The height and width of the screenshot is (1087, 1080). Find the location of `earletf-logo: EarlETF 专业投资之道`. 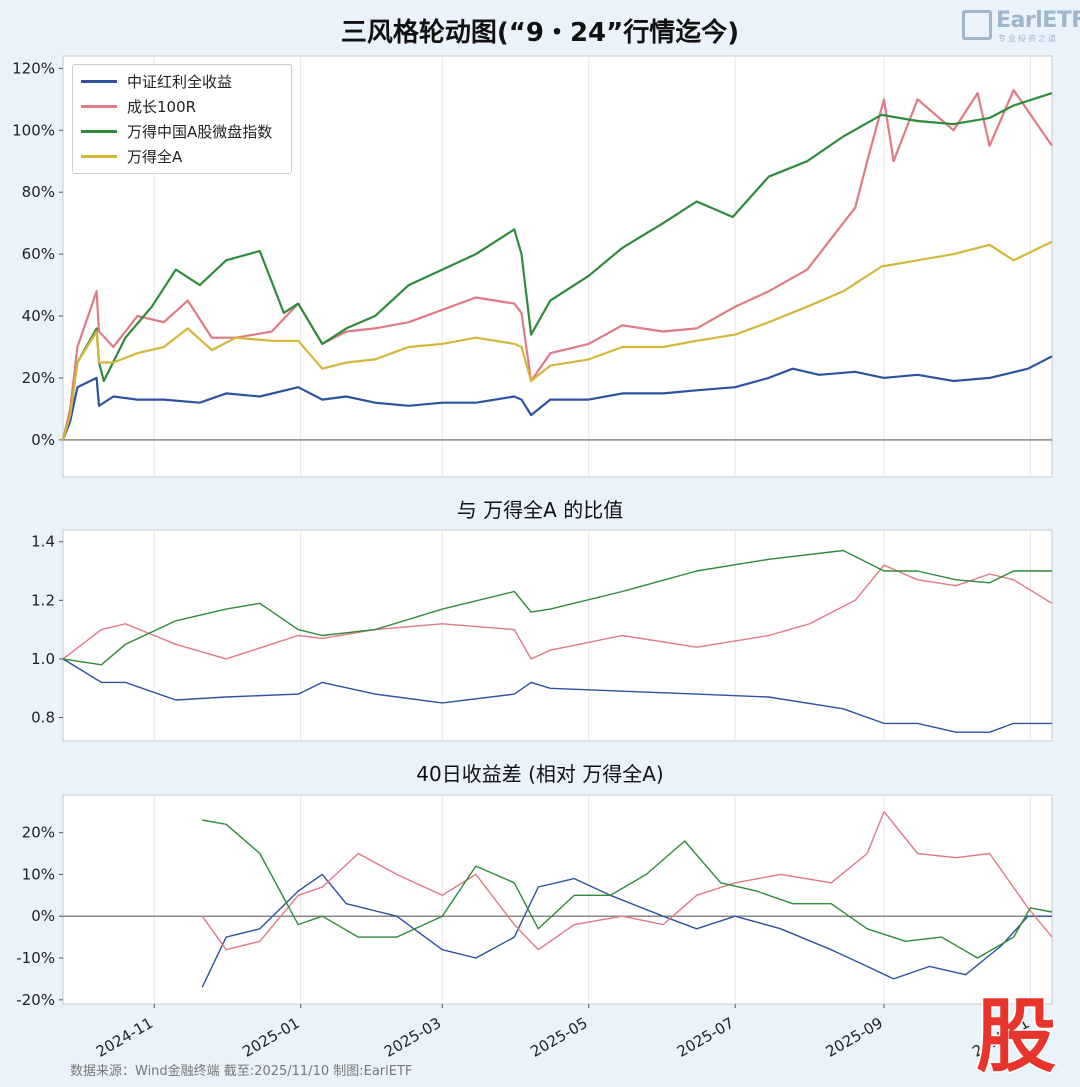

earletf-logo: EarlETF 专业投资之道 is located at coordinates (1021, 26).